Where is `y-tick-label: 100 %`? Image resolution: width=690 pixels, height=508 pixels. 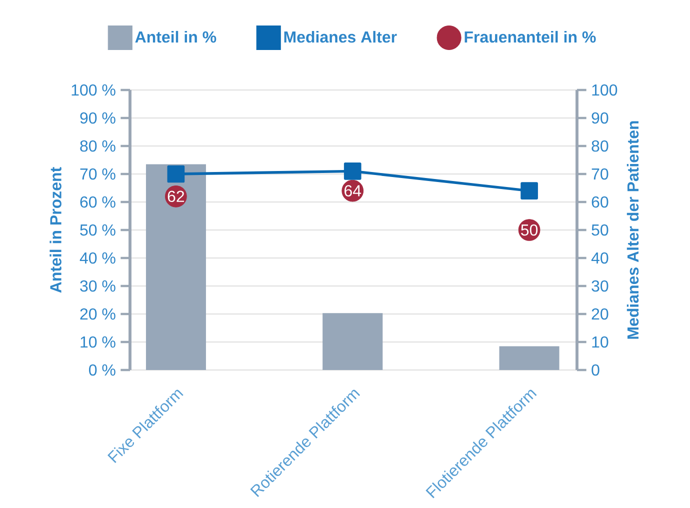 y-tick-label: 100 % is located at coordinates (94, 90).